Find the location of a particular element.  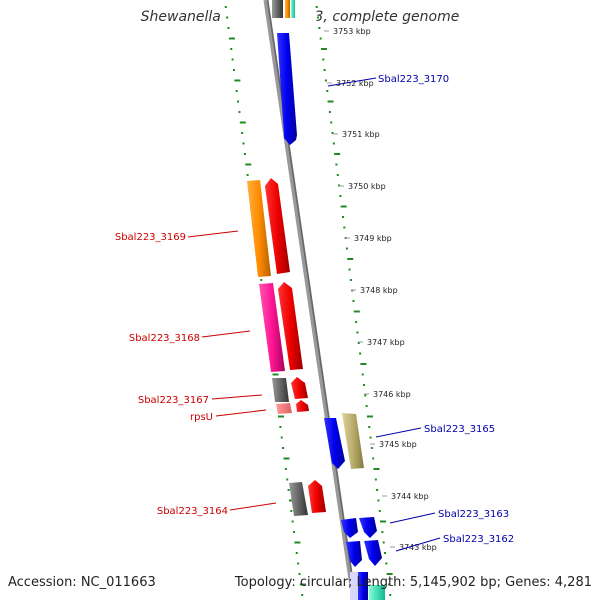

tick-label: 3750 kbp is located at coordinates (367, 186).